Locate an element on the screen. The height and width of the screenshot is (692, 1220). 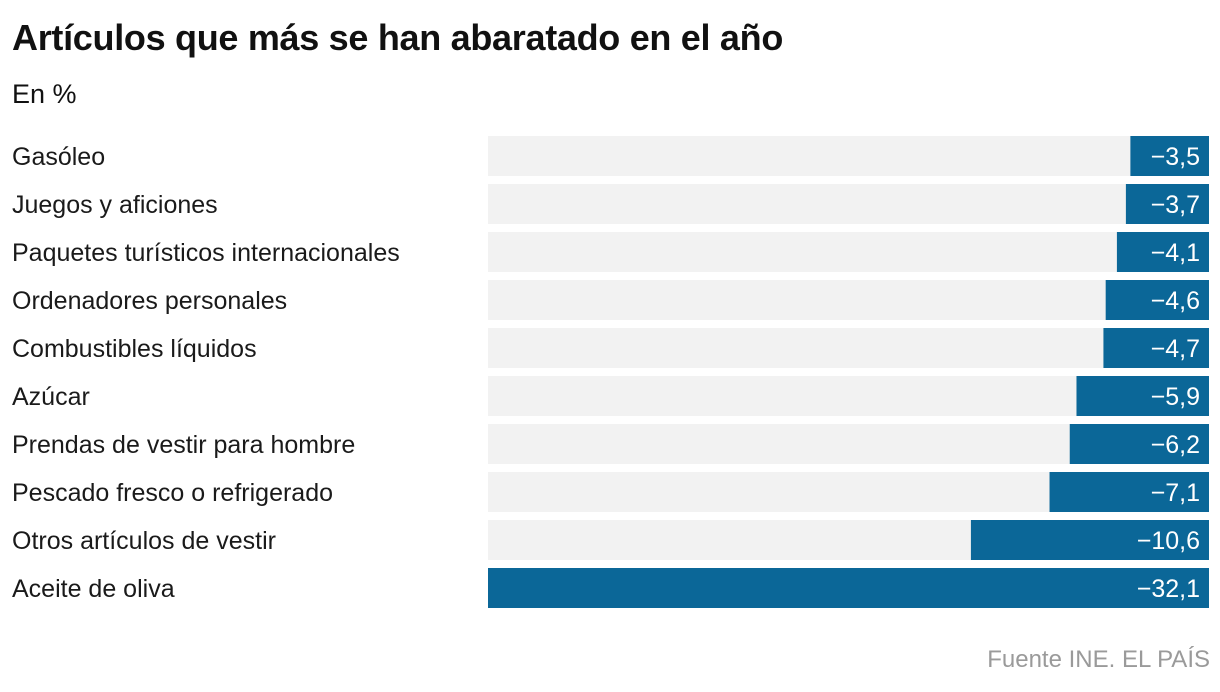
value-label: −10,6 is located at coordinates (1168, 541).